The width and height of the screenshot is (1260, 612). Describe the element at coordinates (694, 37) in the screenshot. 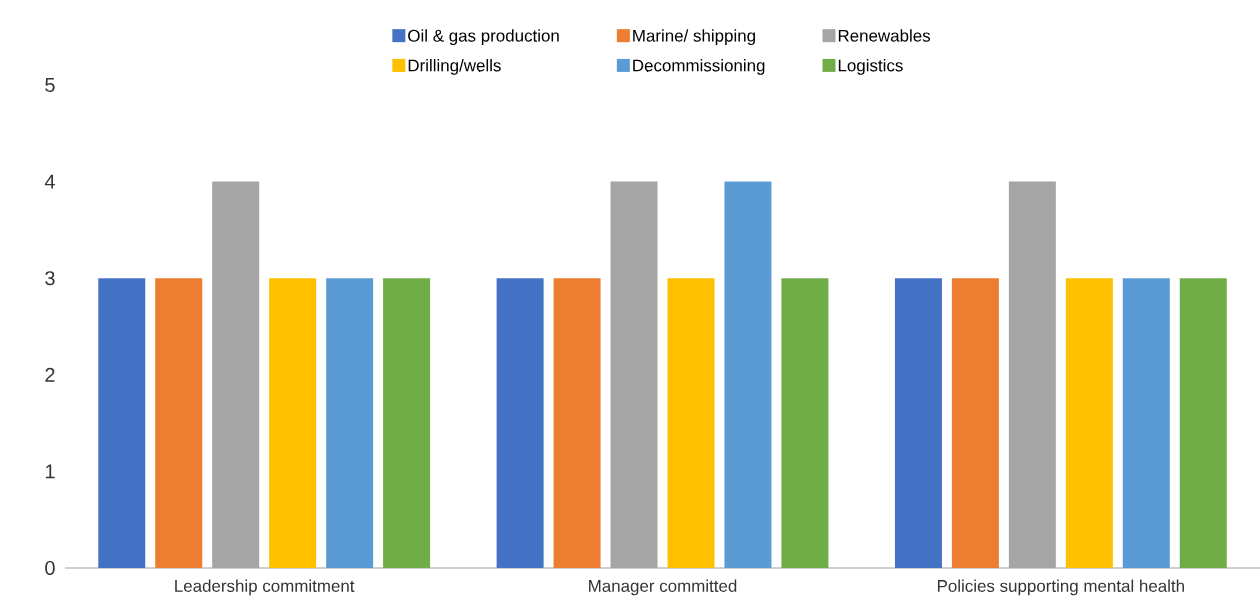

I see `legend-label: Marine/ shipping` at that location.